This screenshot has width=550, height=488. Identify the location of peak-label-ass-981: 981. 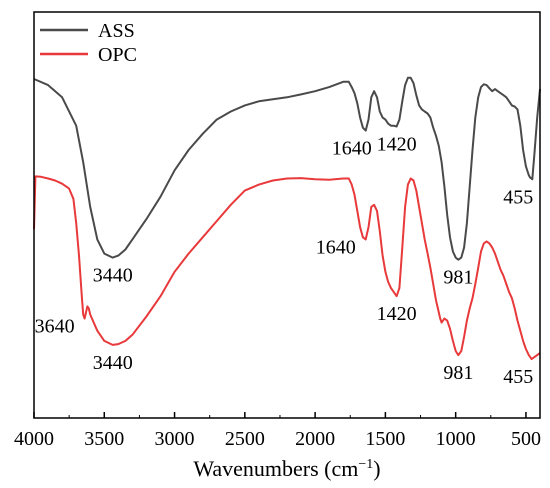
(458, 278).